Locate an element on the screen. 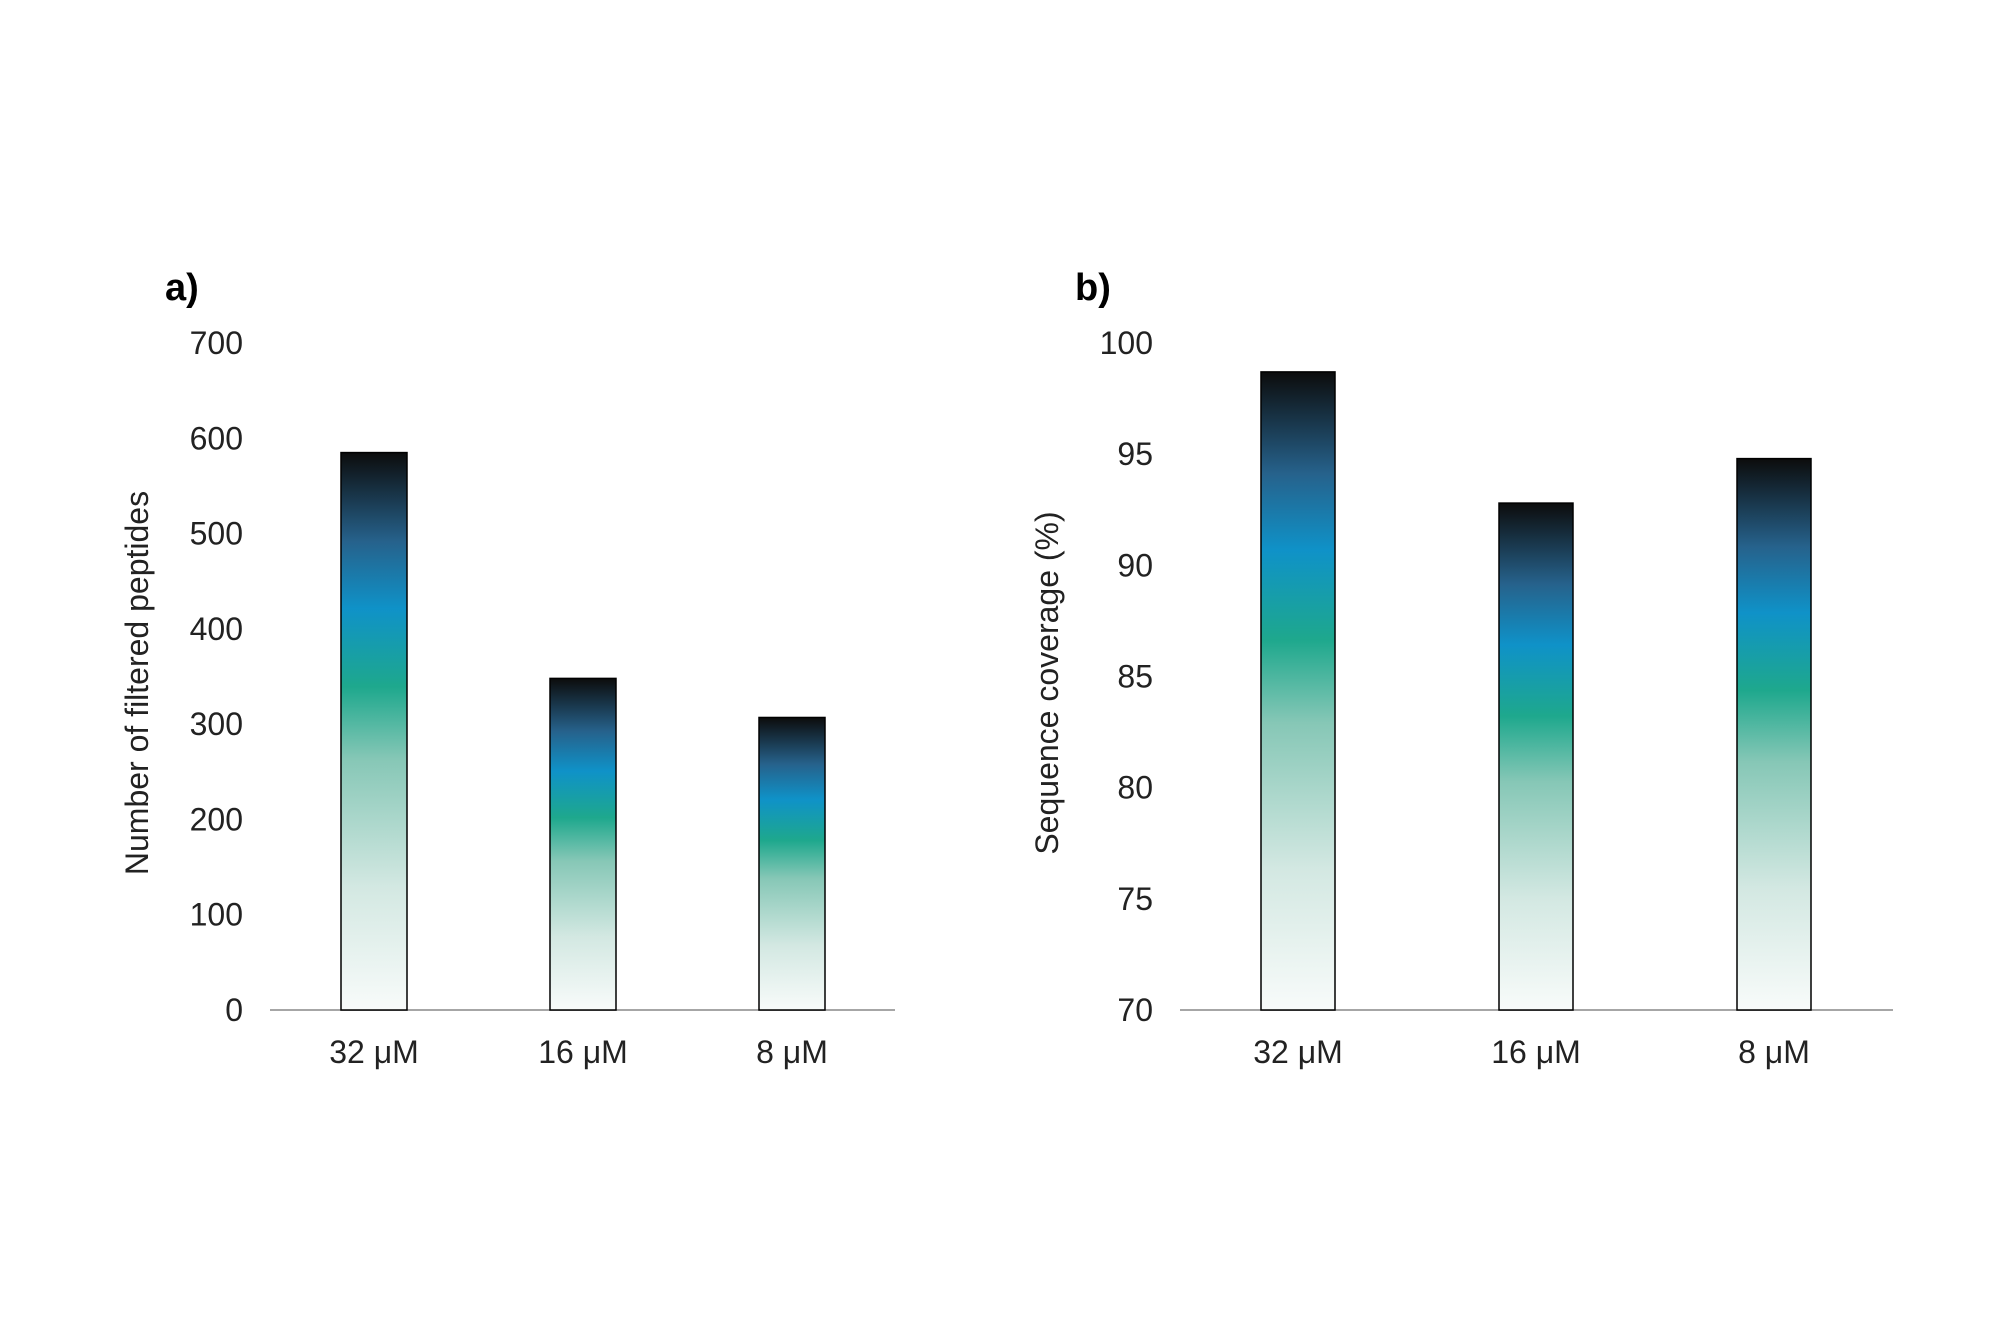 The width and height of the screenshot is (2000, 1333). y-tick-label: 400 is located at coordinates (216, 629).